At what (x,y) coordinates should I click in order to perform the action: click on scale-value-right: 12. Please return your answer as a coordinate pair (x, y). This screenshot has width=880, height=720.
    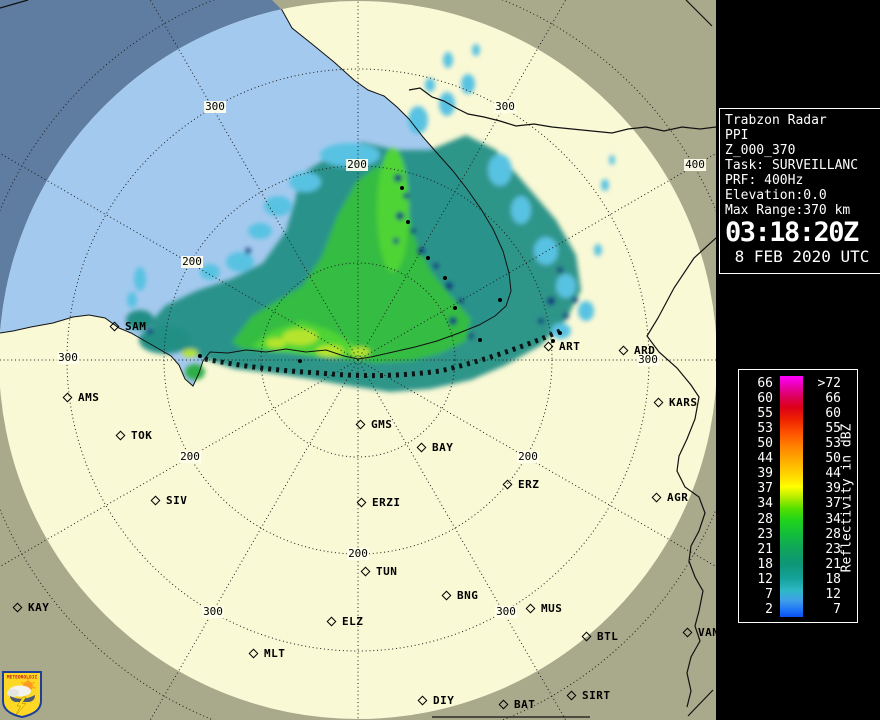
    Looking at the image, I should click on (833, 594).